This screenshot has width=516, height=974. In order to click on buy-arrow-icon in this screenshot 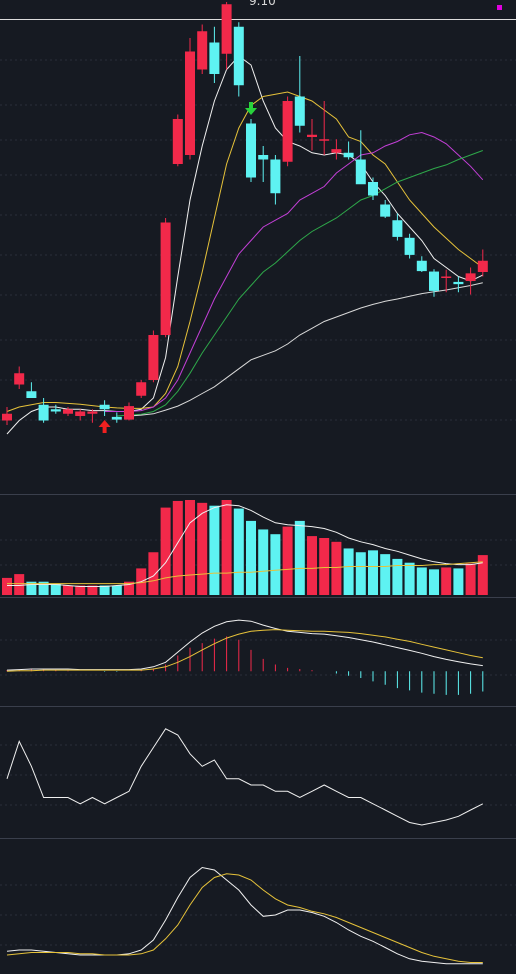, I will do `click(105, 426)`.